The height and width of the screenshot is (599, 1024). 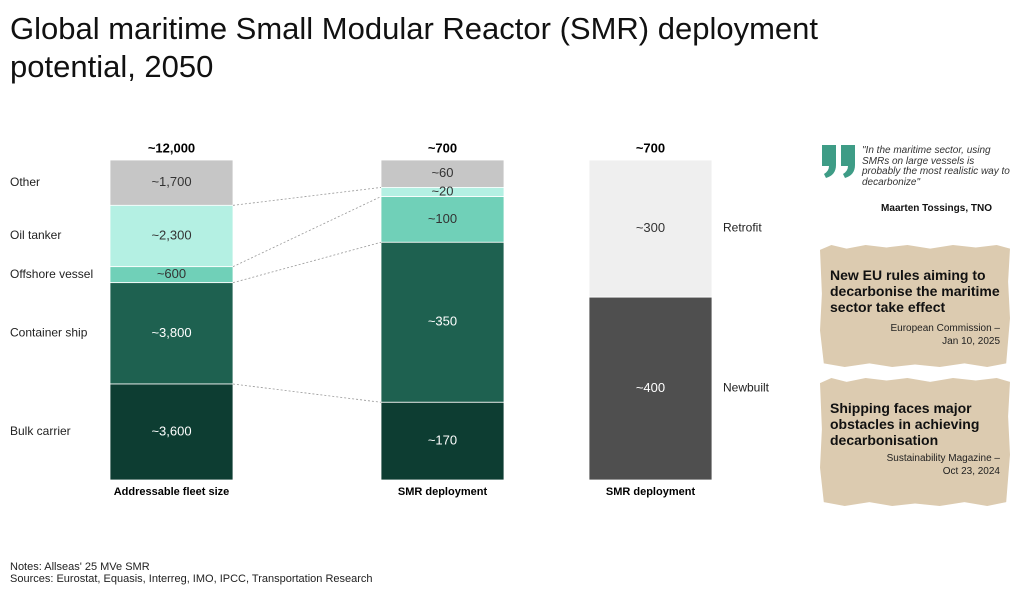 What do you see at coordinates (40, 431) in the screenshot?
I see `segment-name: Bulk carrier` at bounding box center [40, 431].